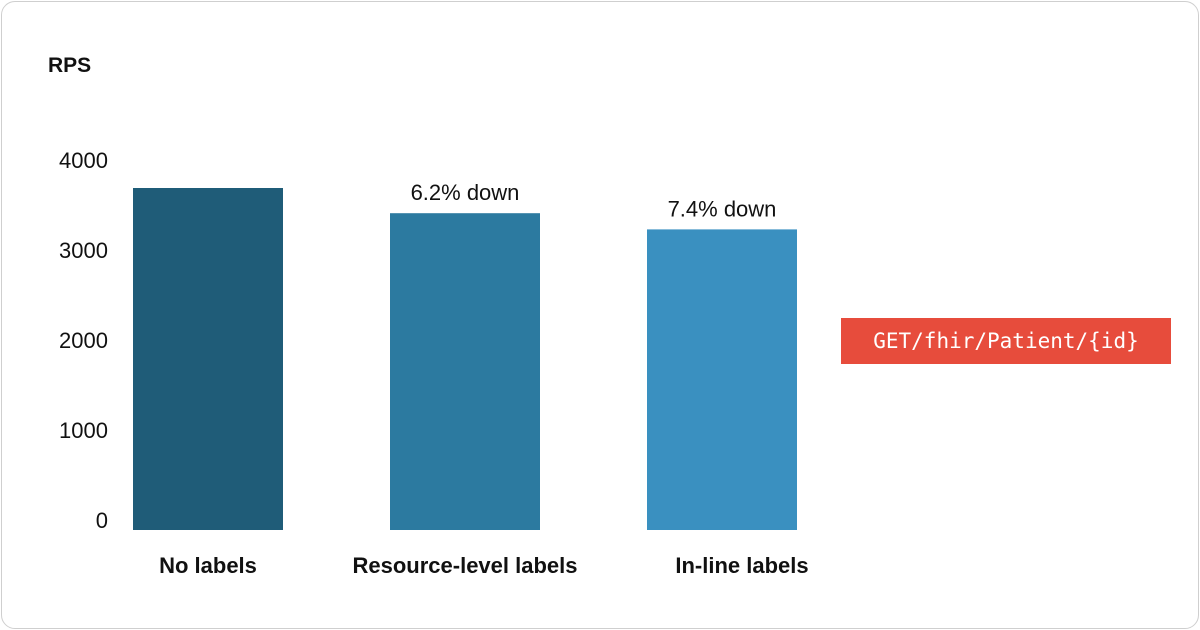 Image resolution: width=1200 pixels, height=630 pixels. What do you see at coordinates (722, 208) in the screenshot?
I see `bar-data-label: 7.4% down` at bounding box center [722, 208].